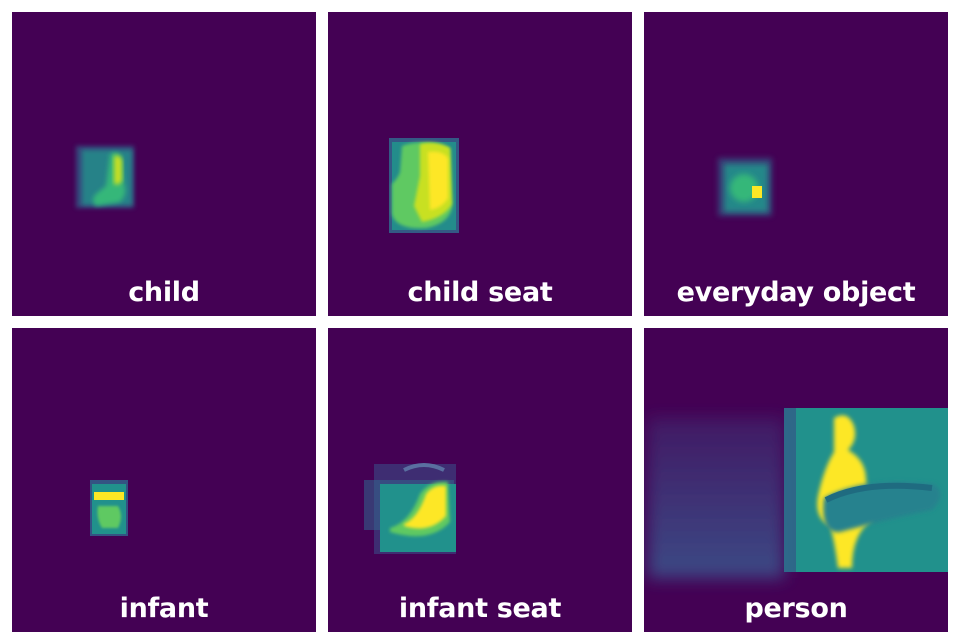  Describe the element at coordinates (796, 608) in the screenshot. I see `label-person: person` at that location.